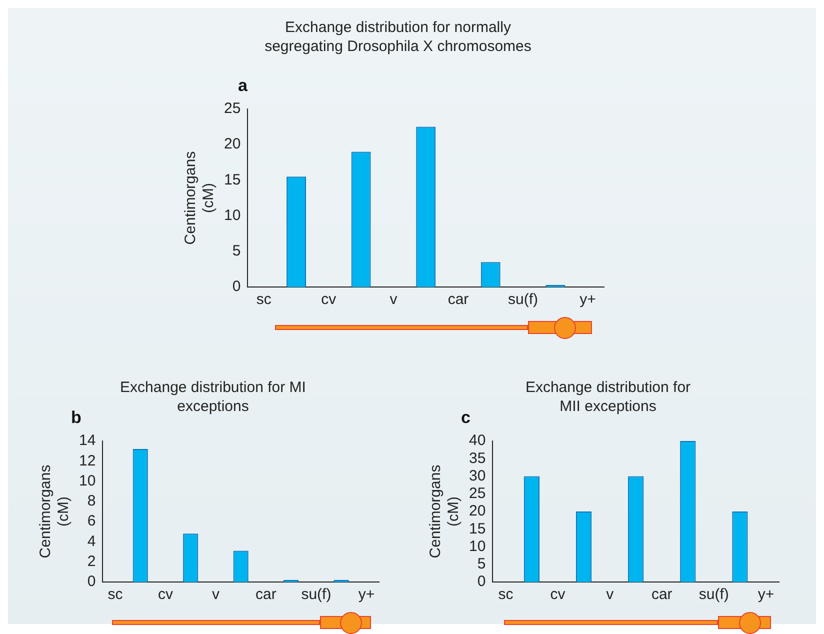 The height and width of the screenshot is (634, 824). Describe the element at coordinates (213, 397) in the screenshot. I see `chart-title: Exchange distribution for MI exceptions` at that location.